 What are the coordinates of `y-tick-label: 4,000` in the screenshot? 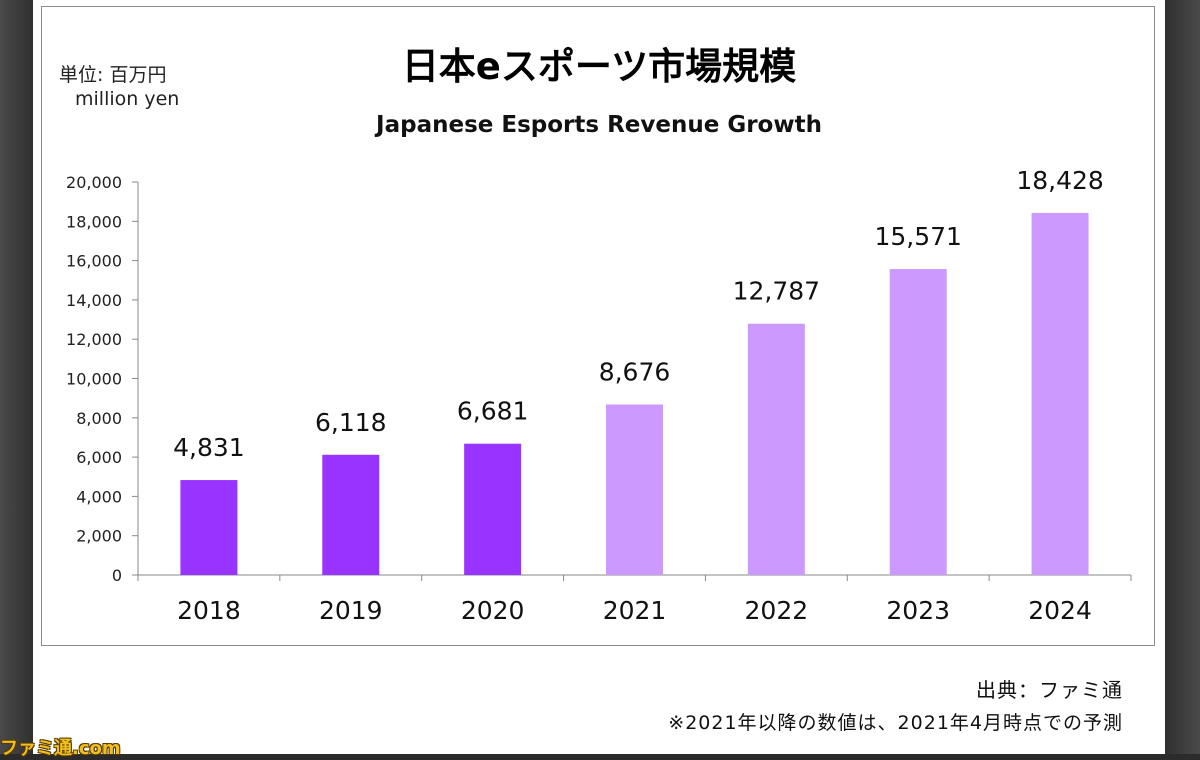 It's located at (99, 496).